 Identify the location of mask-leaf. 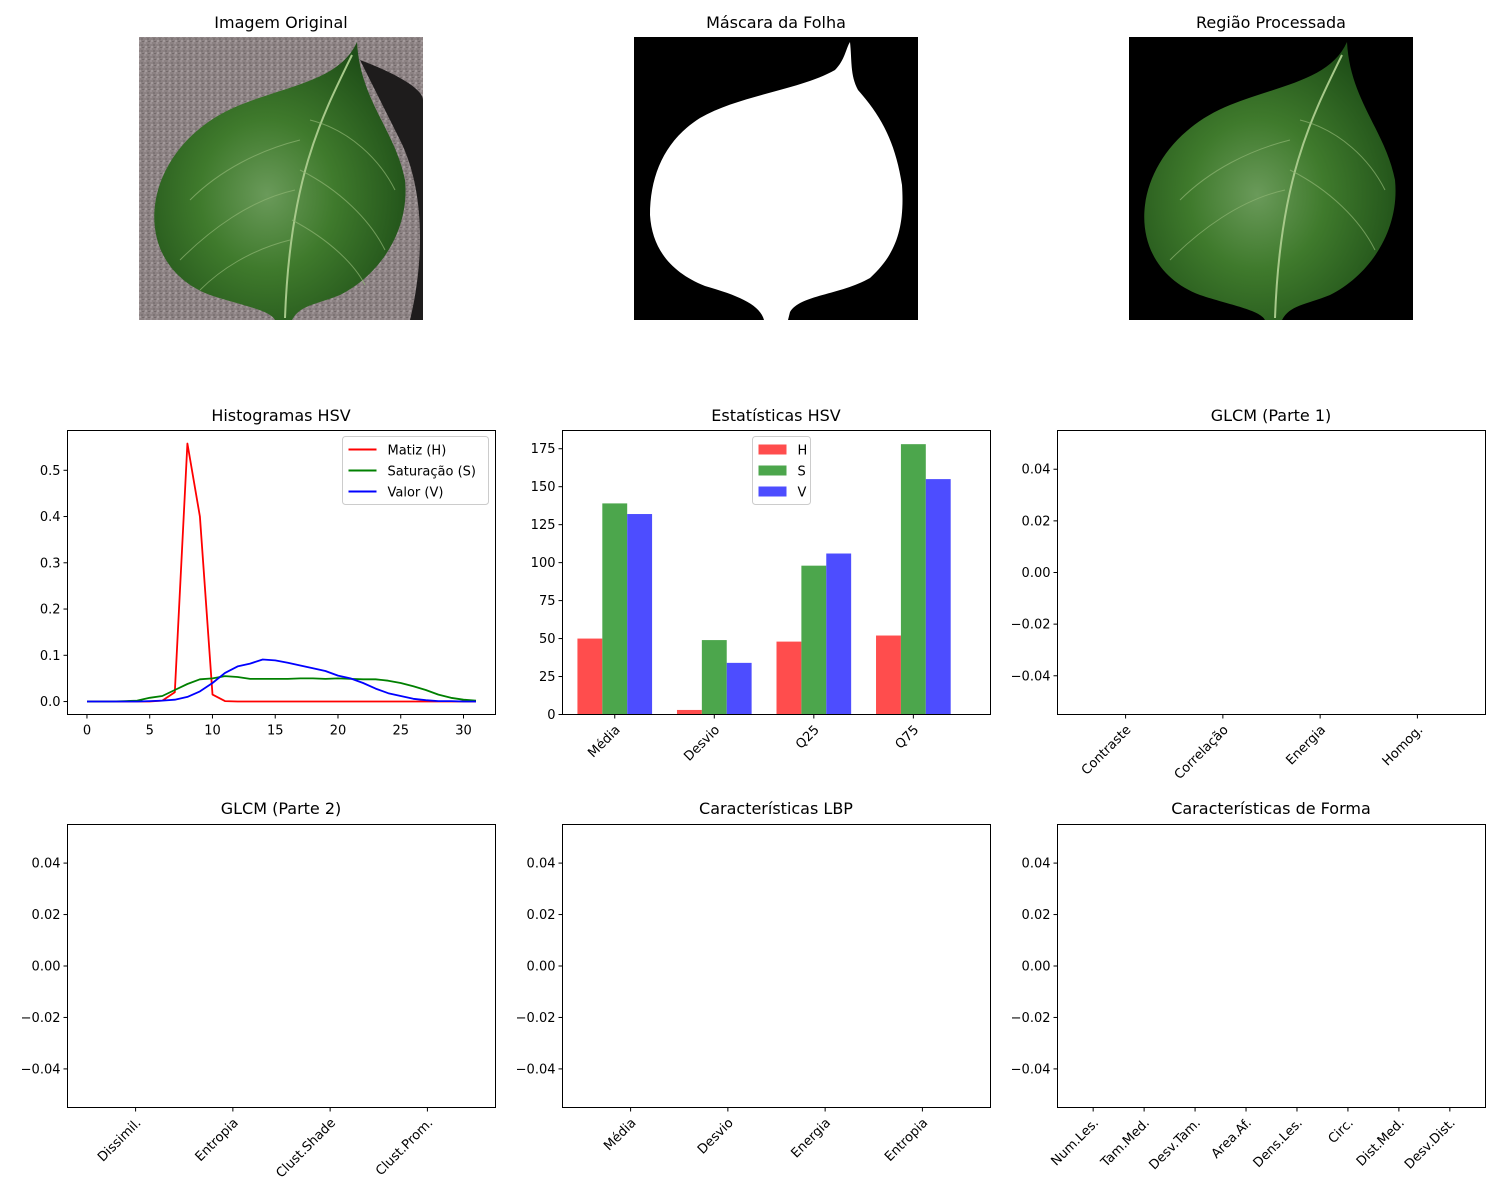
(776, 181).